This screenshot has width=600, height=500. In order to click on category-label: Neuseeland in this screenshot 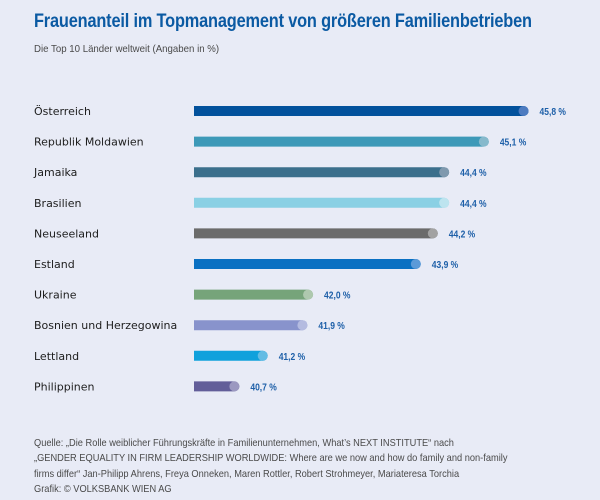, I will do `click(66, 233)`.